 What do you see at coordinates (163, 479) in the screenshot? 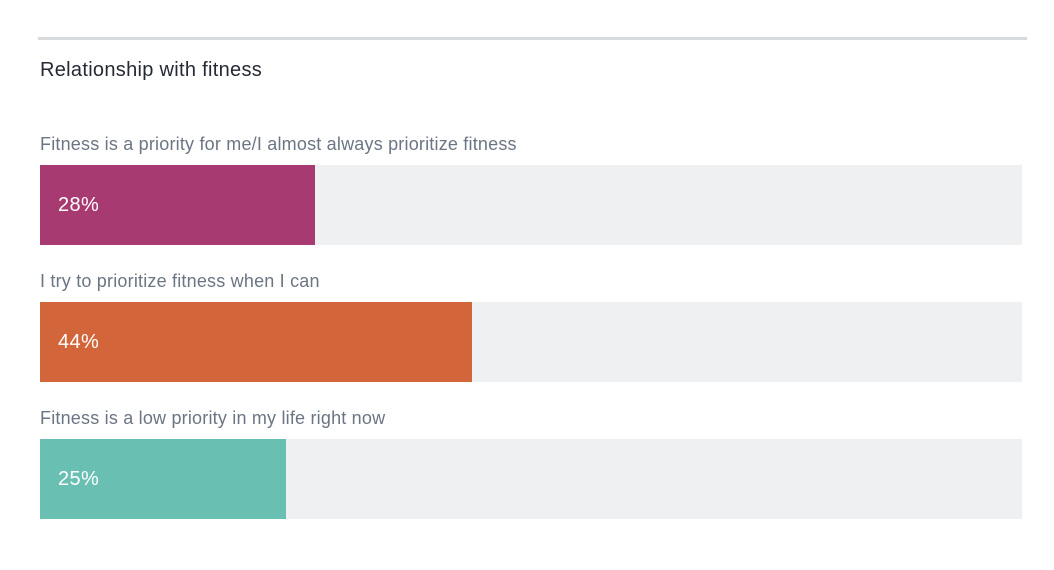
I see `bar-fill: 25%` at bounding box center [163, 479].